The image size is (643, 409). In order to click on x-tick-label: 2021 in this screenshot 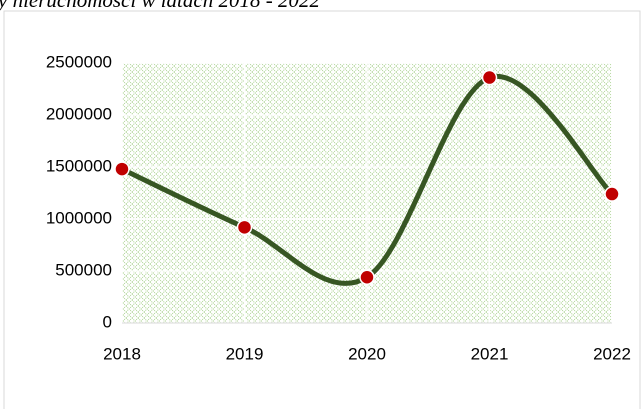, I will do `click(490, 353)`.